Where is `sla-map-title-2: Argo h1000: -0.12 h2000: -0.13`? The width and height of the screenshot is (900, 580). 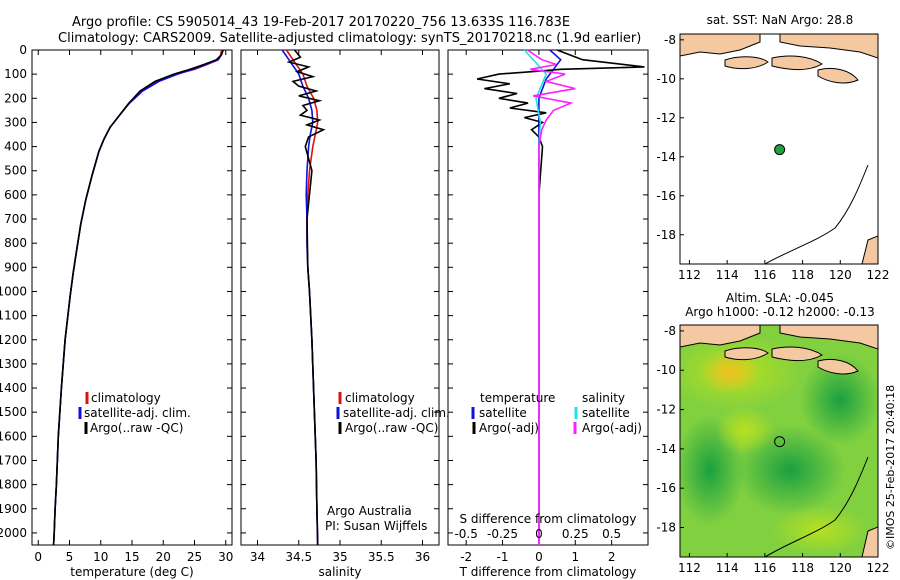
sla-map-title-2: Argo h1000: -0.12 h2000: -0.13 is located at coordinates (780, 312).